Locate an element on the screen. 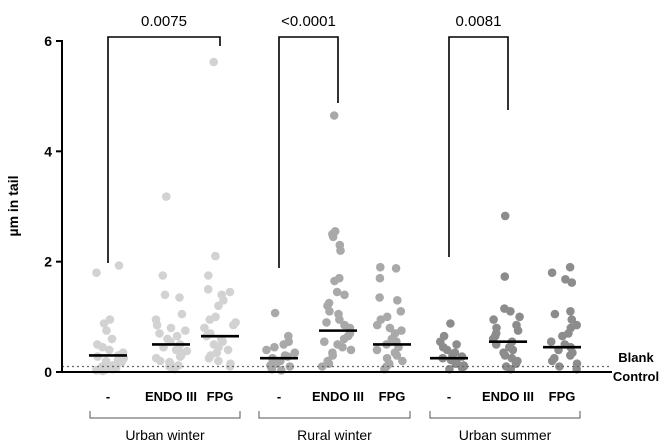  blank-control-label-line1: Blank is located at coordinates (636, 357).